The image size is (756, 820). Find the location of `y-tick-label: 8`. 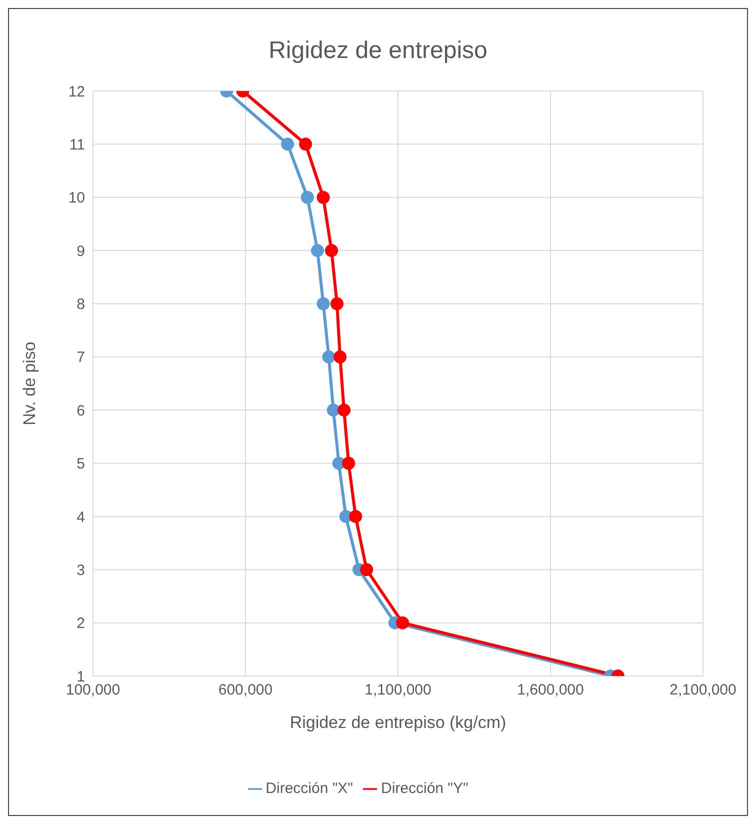

y-tick-label: 8 is located at coordinates (80, 305).